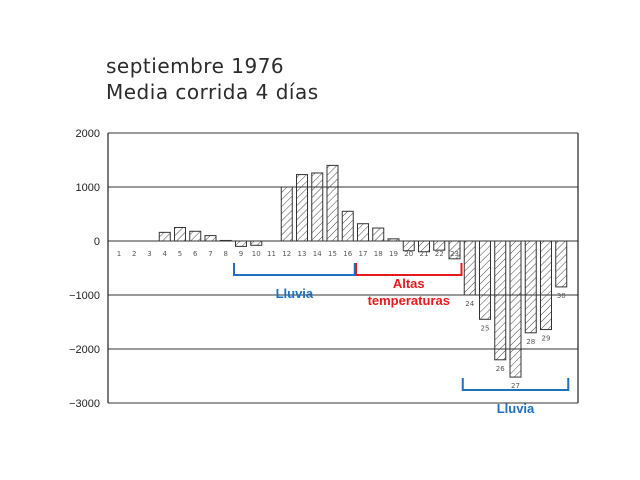 The image size is (640, 480). Describe the element at coordinates (212, 92) in the screenshot. I see `chart-subtitle: Media corrida 4 días` at that location.